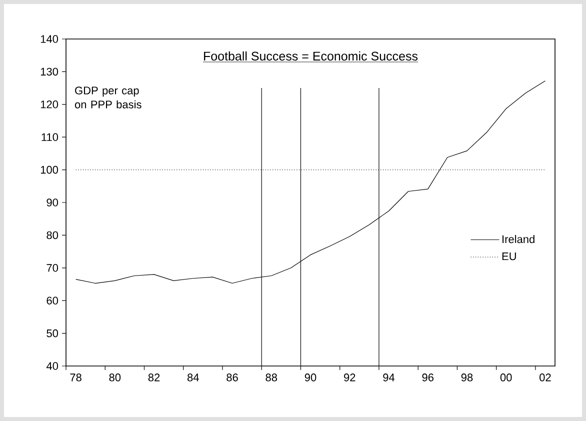 This screenshot has height=421, width=586. Describe the element at coordinates (52, 300) in the screenshot. I see `y-tick-label: 60` at that location.